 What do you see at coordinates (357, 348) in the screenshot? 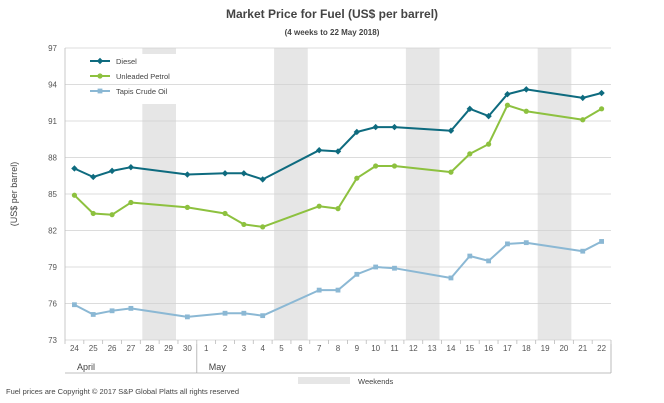
I see `x-tick-label: 9` at bounding box center [357, 348].